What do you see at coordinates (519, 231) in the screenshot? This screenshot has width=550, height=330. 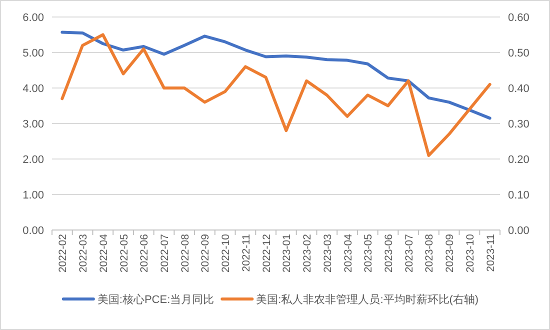 I see `y2-tick-label: 0.00` at bounding box center [519, 231].